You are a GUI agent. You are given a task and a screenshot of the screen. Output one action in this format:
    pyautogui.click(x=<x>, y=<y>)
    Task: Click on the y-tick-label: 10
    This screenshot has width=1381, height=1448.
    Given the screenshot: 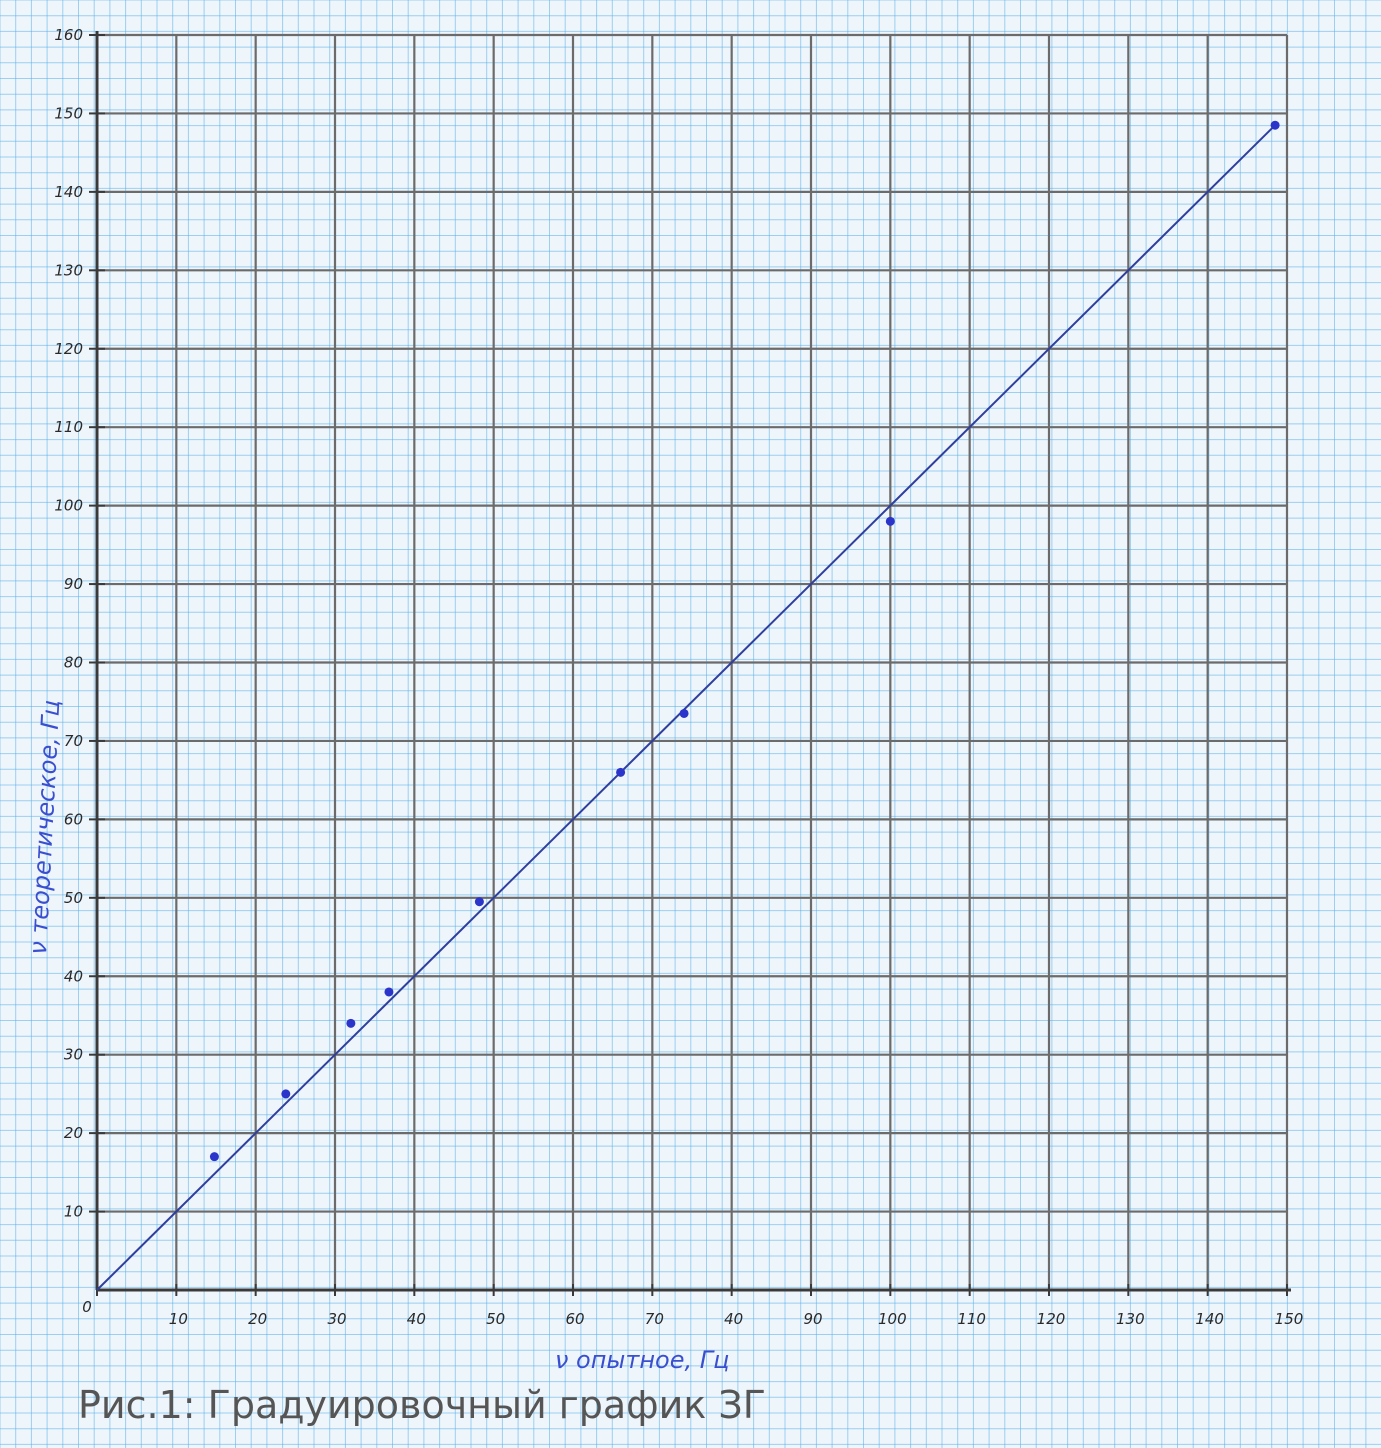 What is the action you would take?
    pyautogui.click(x=73, y=1212)
    